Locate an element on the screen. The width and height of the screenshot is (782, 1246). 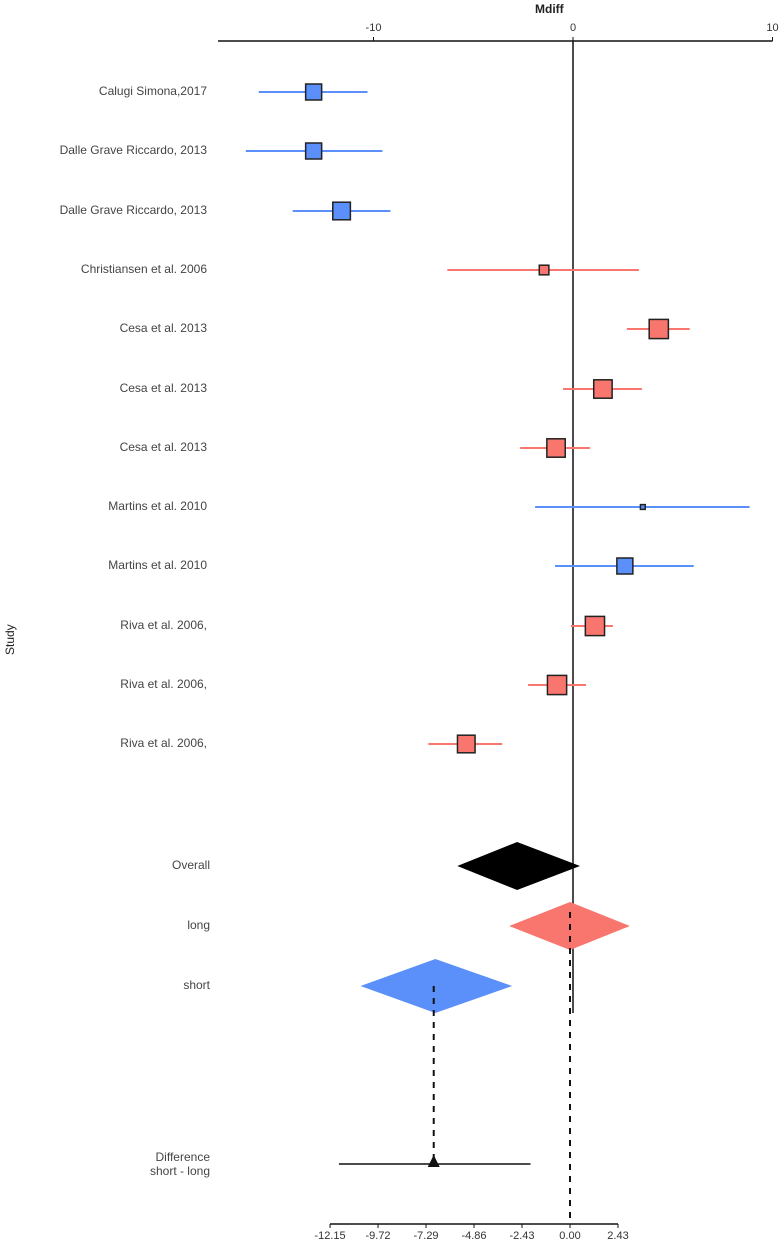
plot-title: Mdiff is located at coordinates (549, 9).